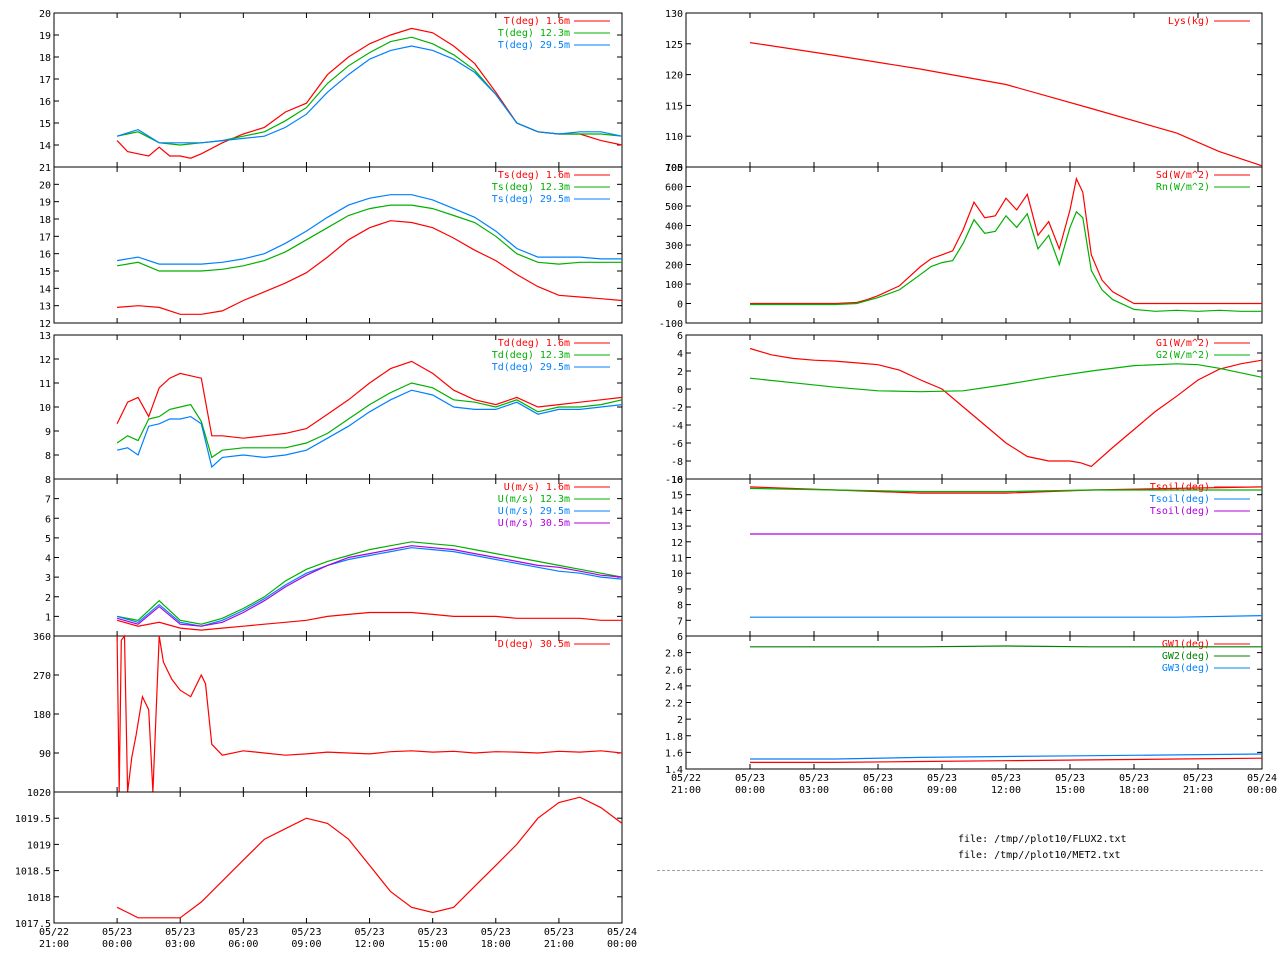 The image size is (1280, 960). Describe the element at coordinates (674, 480) in the screenshot. I see `y-tick-label: -10` at that location.